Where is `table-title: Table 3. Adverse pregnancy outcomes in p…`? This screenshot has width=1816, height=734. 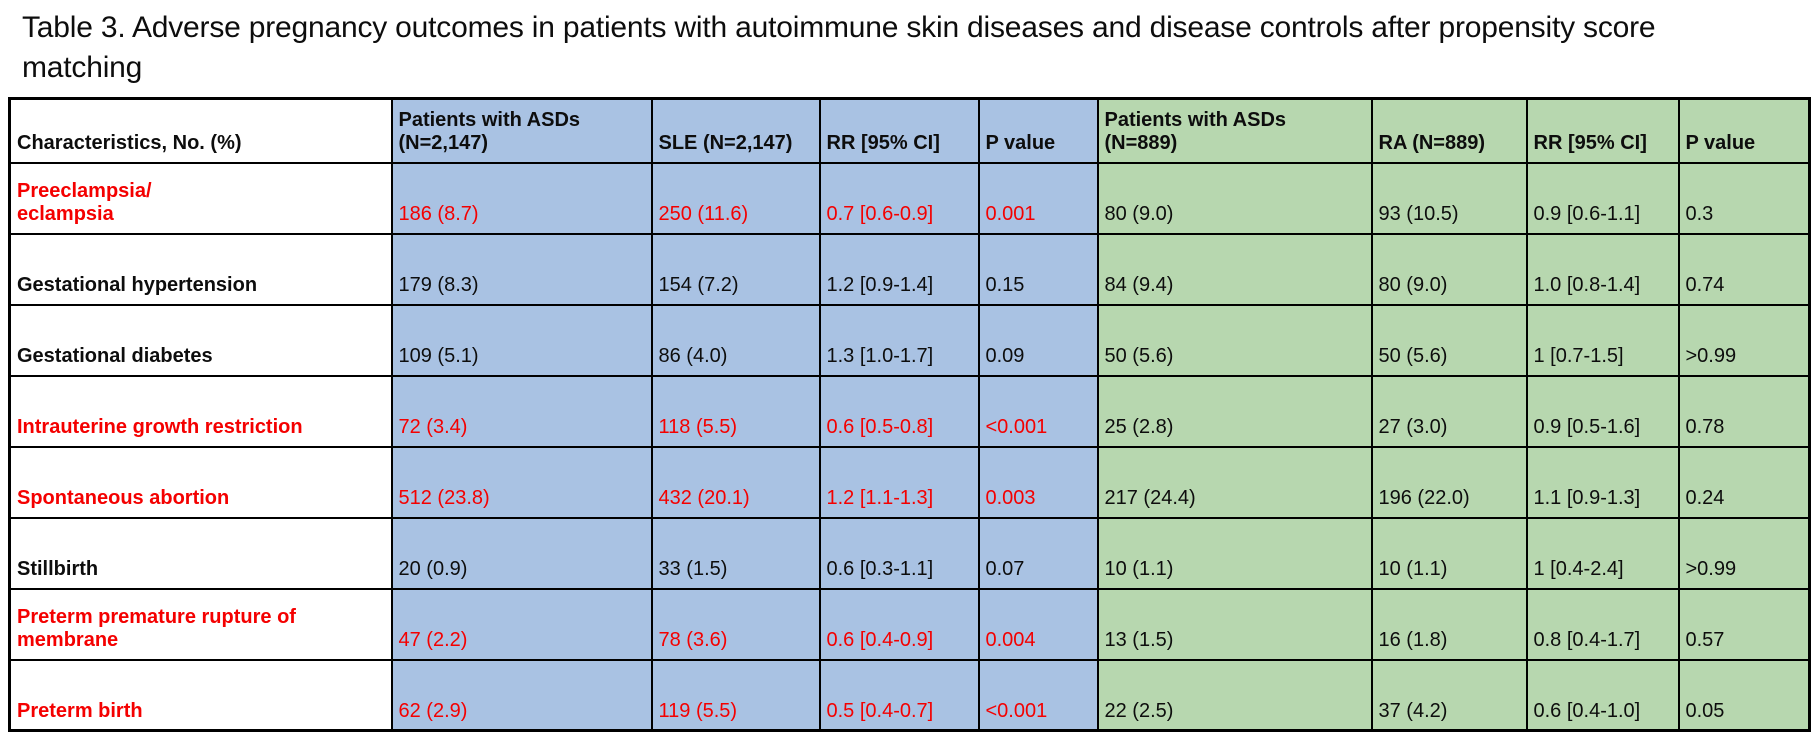
table-title: Table 3. Adverse pregnancy outcomes in p… is located at coordinates (839, 47).